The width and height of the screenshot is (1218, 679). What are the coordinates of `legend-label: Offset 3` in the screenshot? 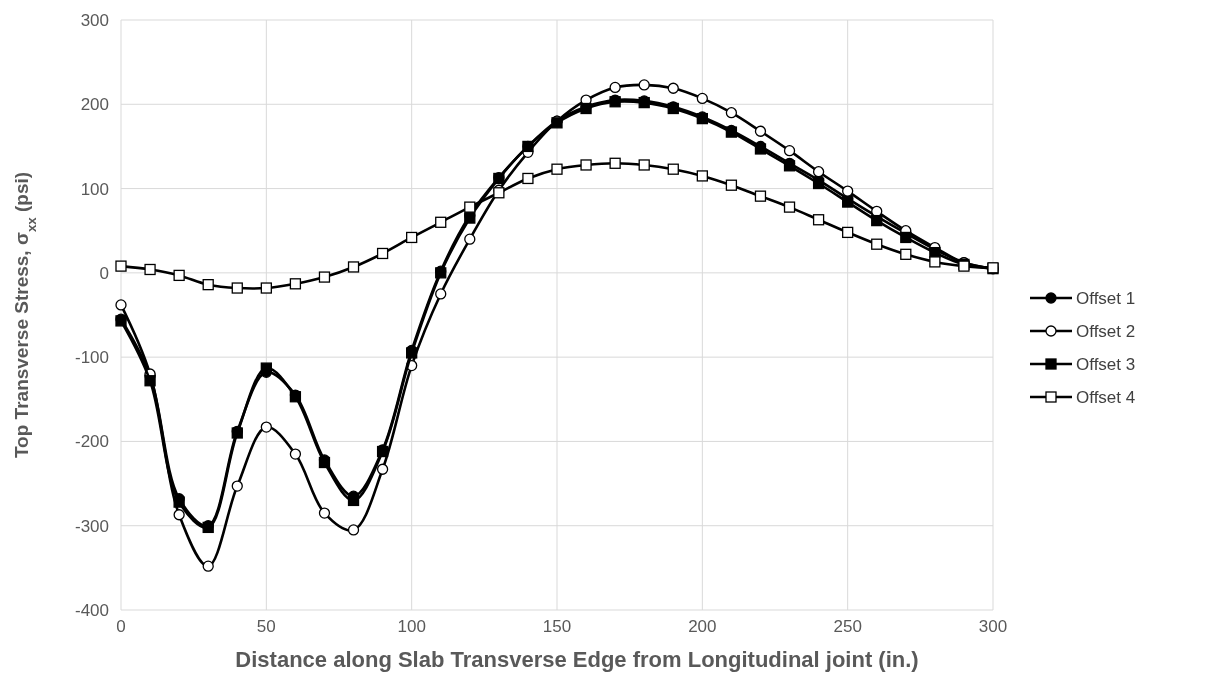 It's located at (1106, 364).